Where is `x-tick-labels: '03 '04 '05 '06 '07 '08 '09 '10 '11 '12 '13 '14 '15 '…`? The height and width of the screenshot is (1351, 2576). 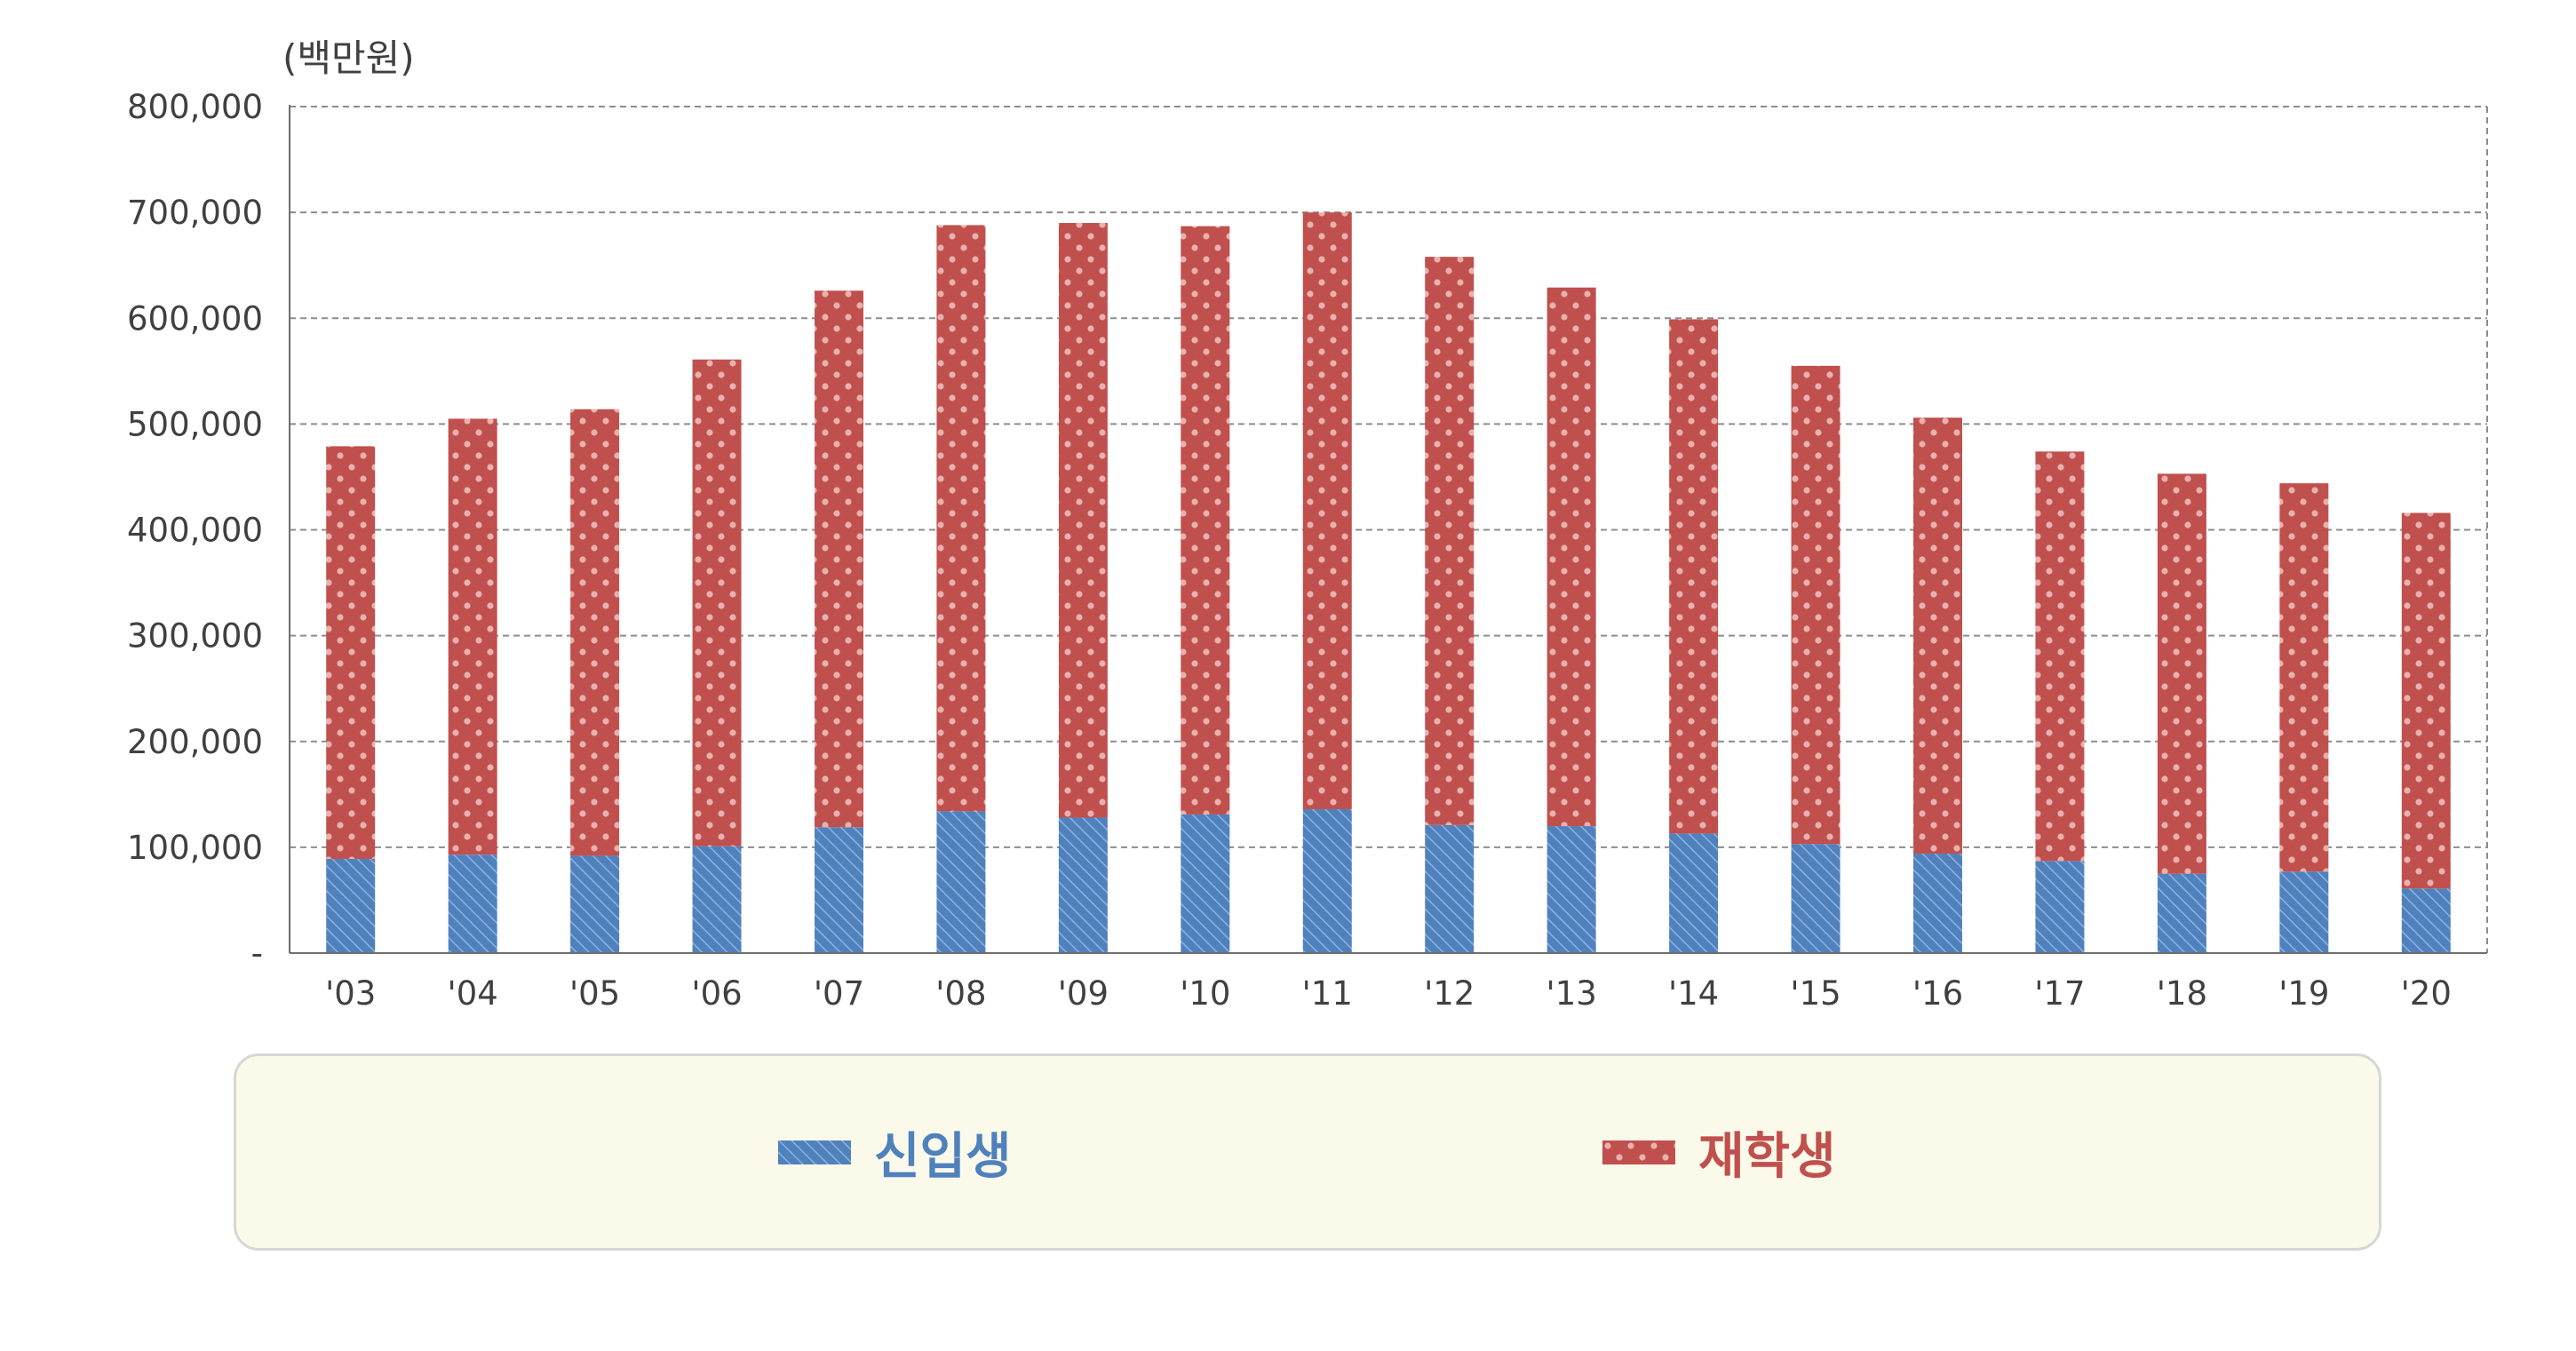
x-tick-labels: '03 '04 '05 '06 '07 '08 '09 '10 '11 '12 '13 '14 '15 '… is located at coordinates (1388, 993).